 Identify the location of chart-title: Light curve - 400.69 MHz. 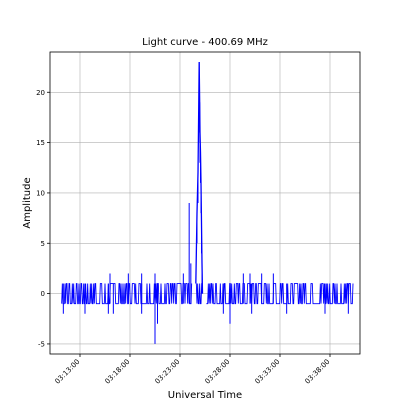
(205, 42).